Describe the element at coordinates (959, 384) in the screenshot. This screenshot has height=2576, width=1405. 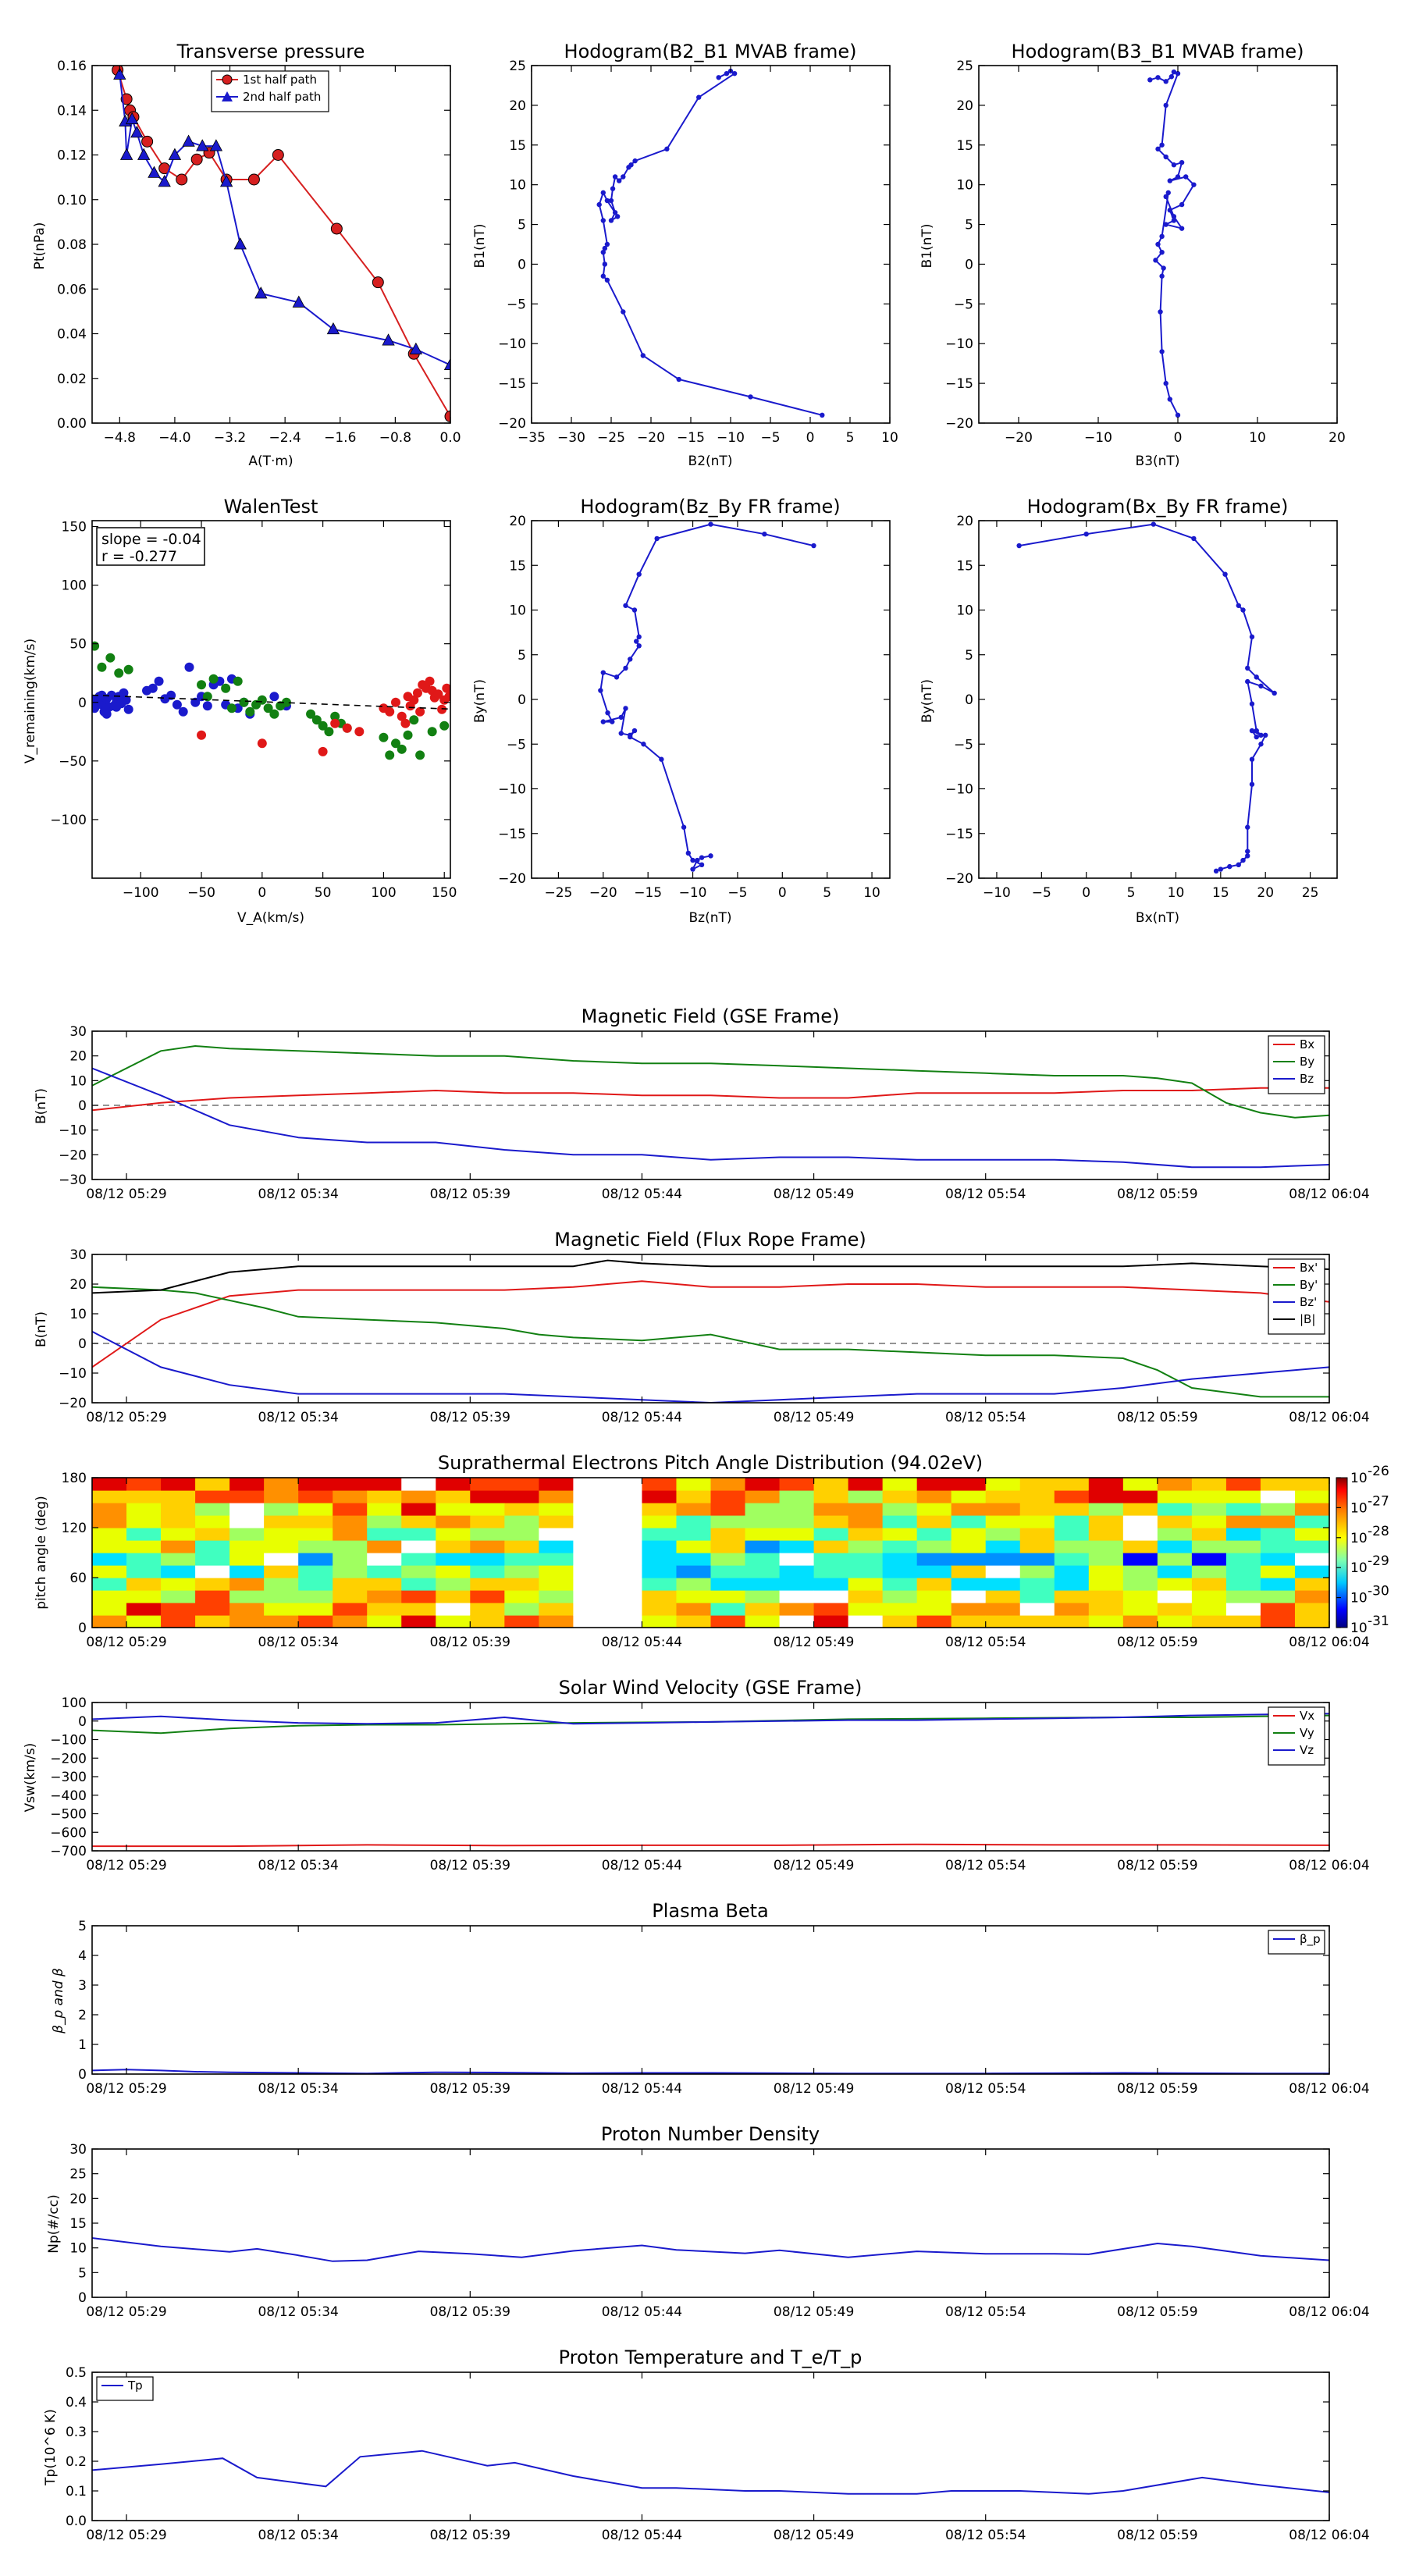
I see `y-tick-label: −15` at that location.